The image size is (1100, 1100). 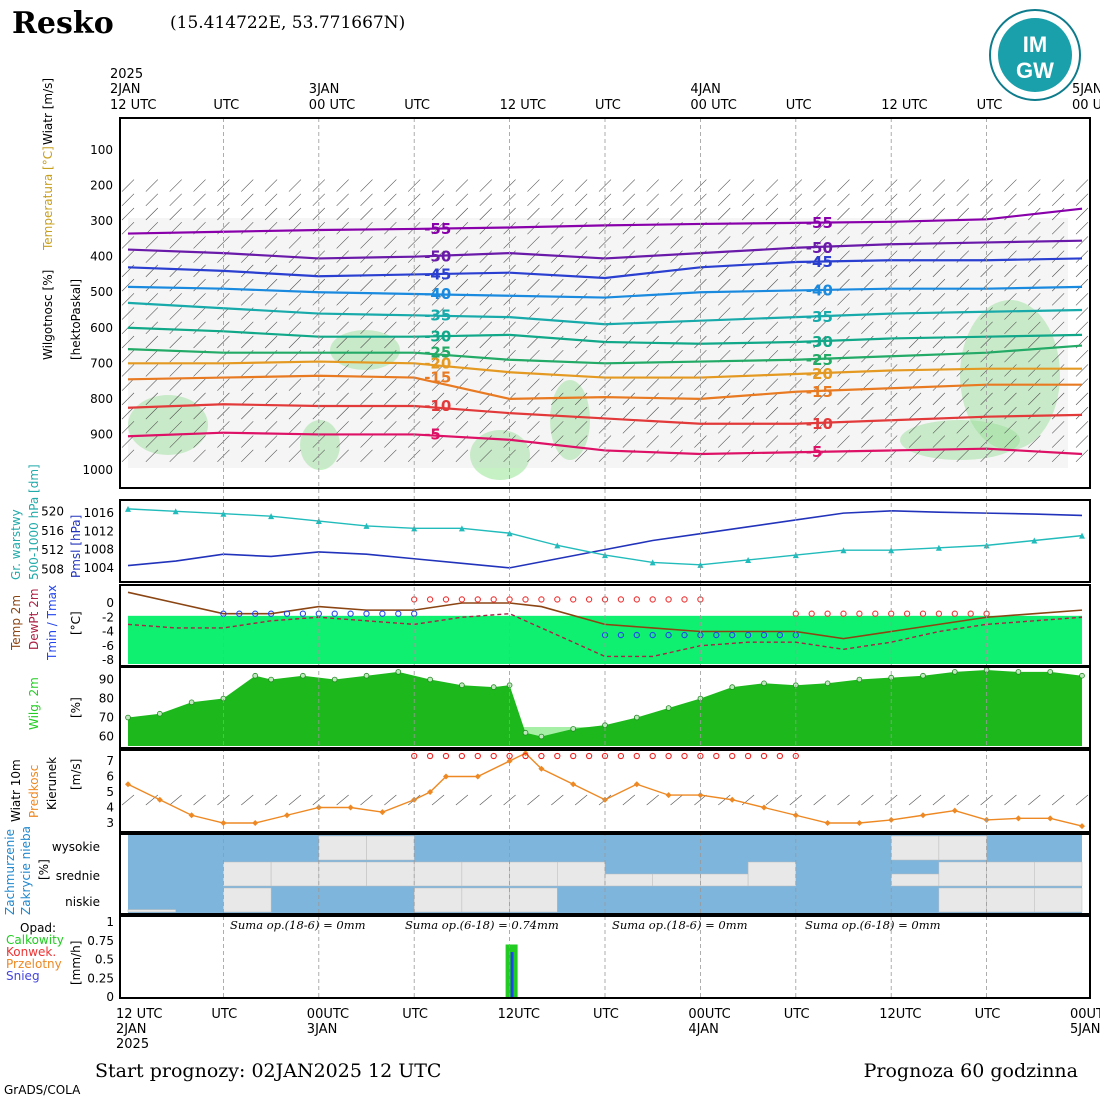 I want to click on pressure-tick: 200, so click(x=101, y=186).